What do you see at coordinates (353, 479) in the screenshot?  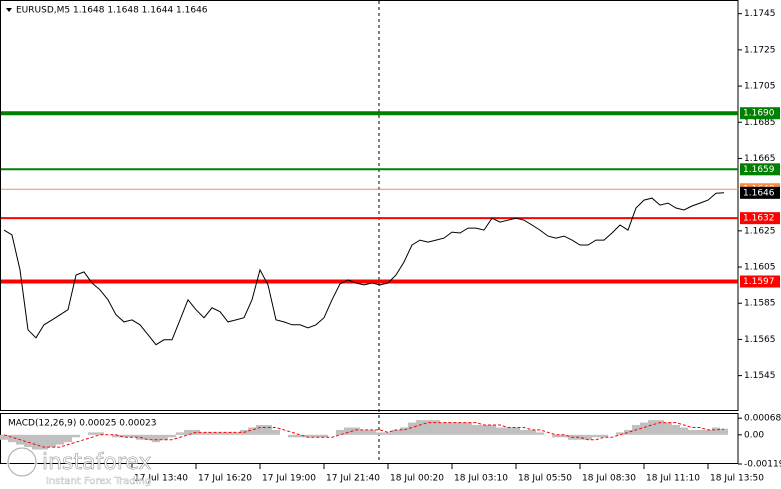 I see `x-tick-label: 17 Jul 21:40` at bounding box center [353, 479].